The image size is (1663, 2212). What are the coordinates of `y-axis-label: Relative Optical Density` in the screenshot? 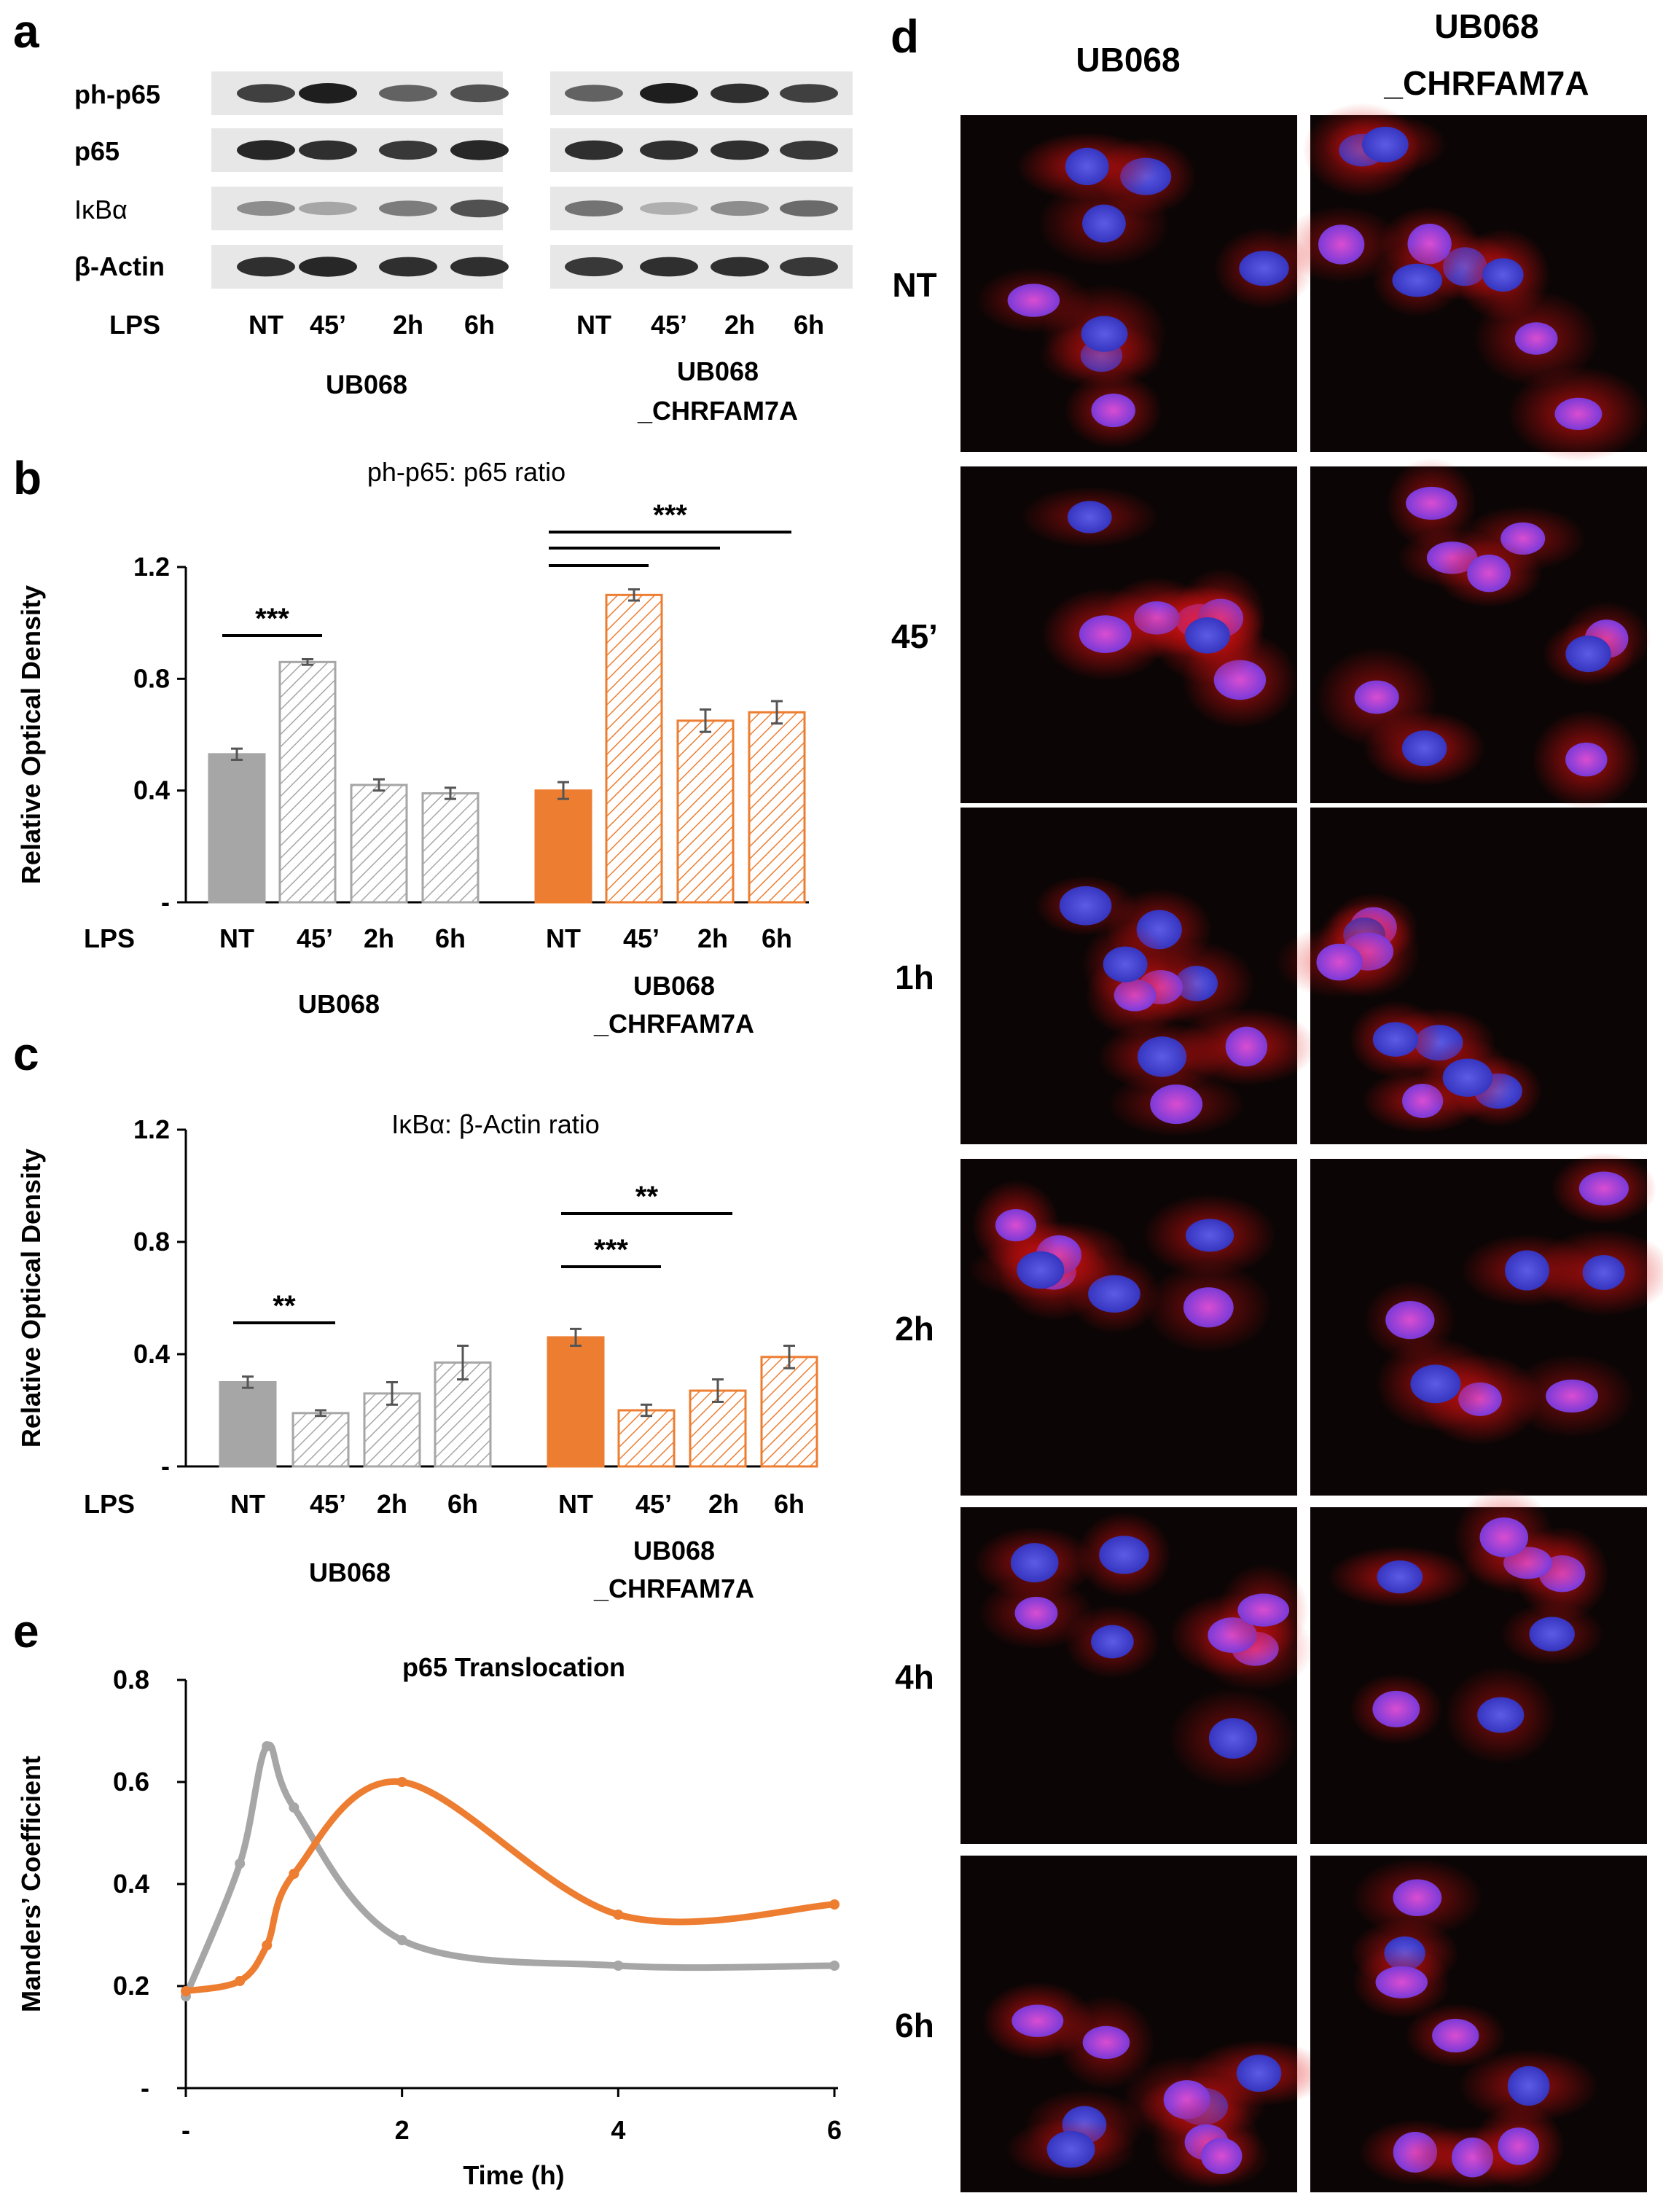 It's located at (31, 1298).